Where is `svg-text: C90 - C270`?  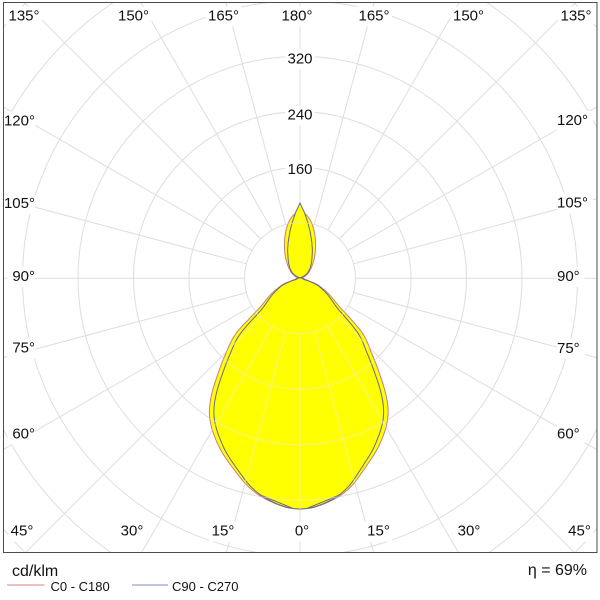 svg-text: C90 - C270 is located at coordinates (205, 586).